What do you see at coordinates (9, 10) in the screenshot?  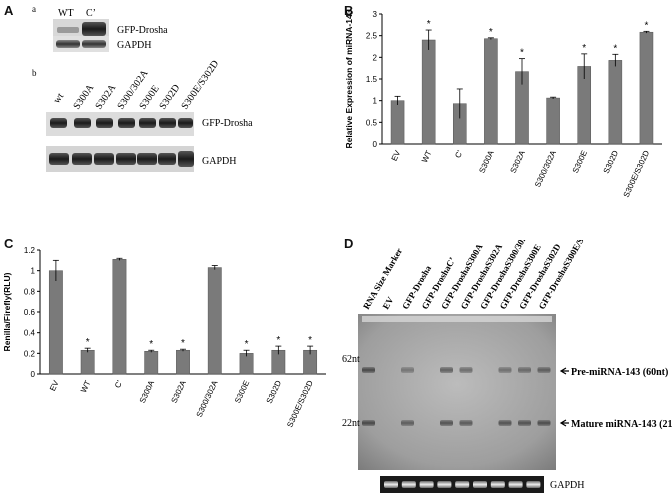 I see `panel-a-label: A` at bounding box center [9, 10].